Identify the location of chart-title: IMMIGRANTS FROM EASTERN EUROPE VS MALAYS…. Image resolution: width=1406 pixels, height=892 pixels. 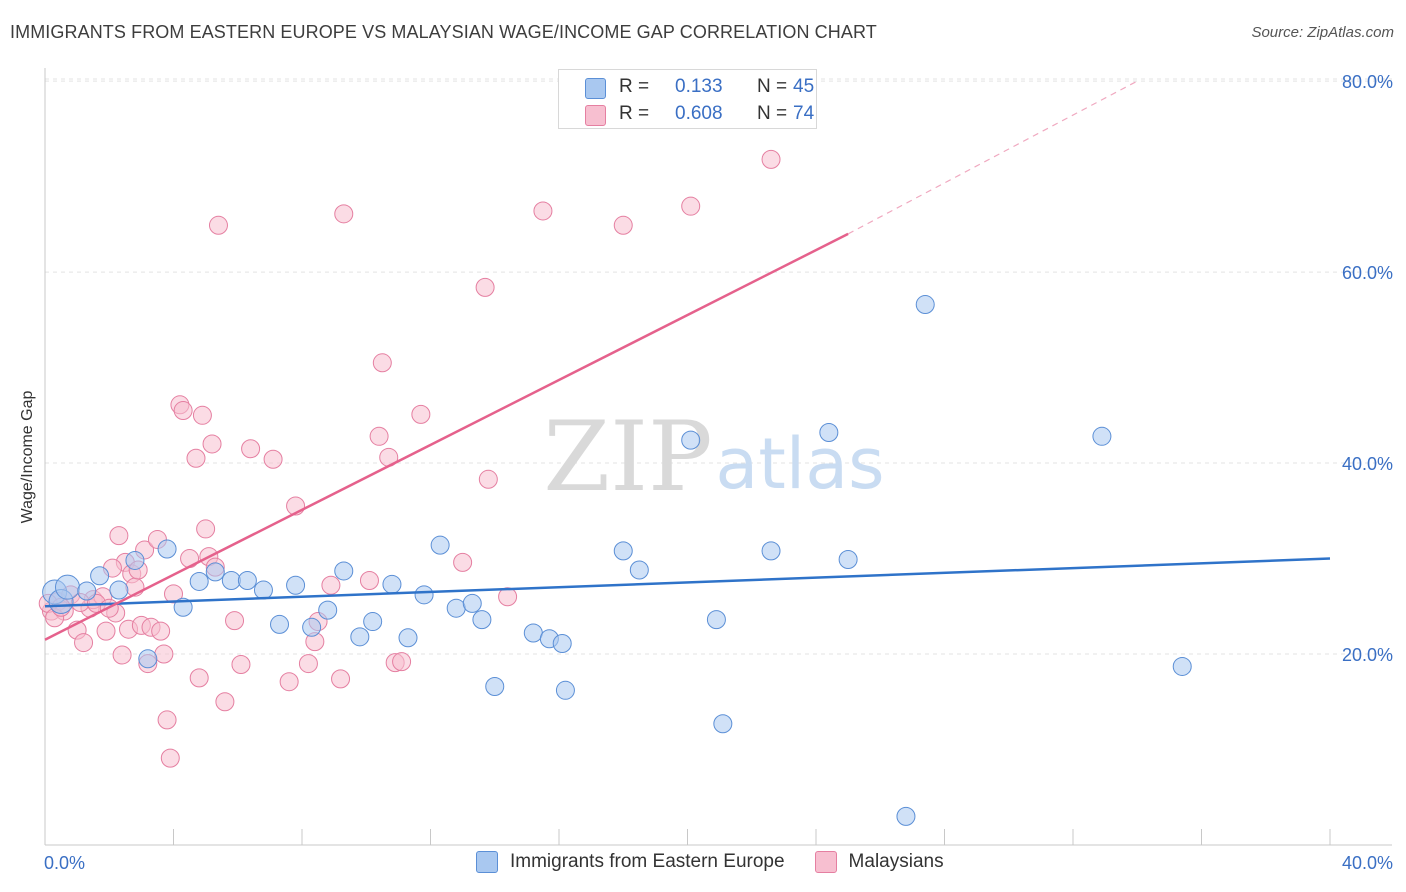
(443, 32).